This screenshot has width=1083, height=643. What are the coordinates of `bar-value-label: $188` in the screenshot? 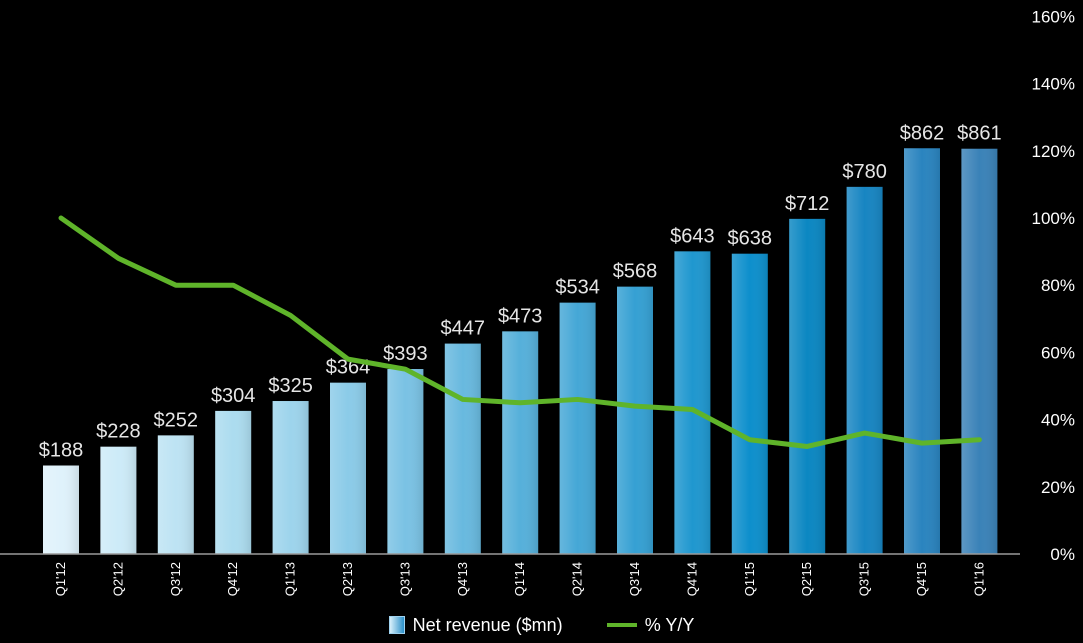 It's located at (61, 451).